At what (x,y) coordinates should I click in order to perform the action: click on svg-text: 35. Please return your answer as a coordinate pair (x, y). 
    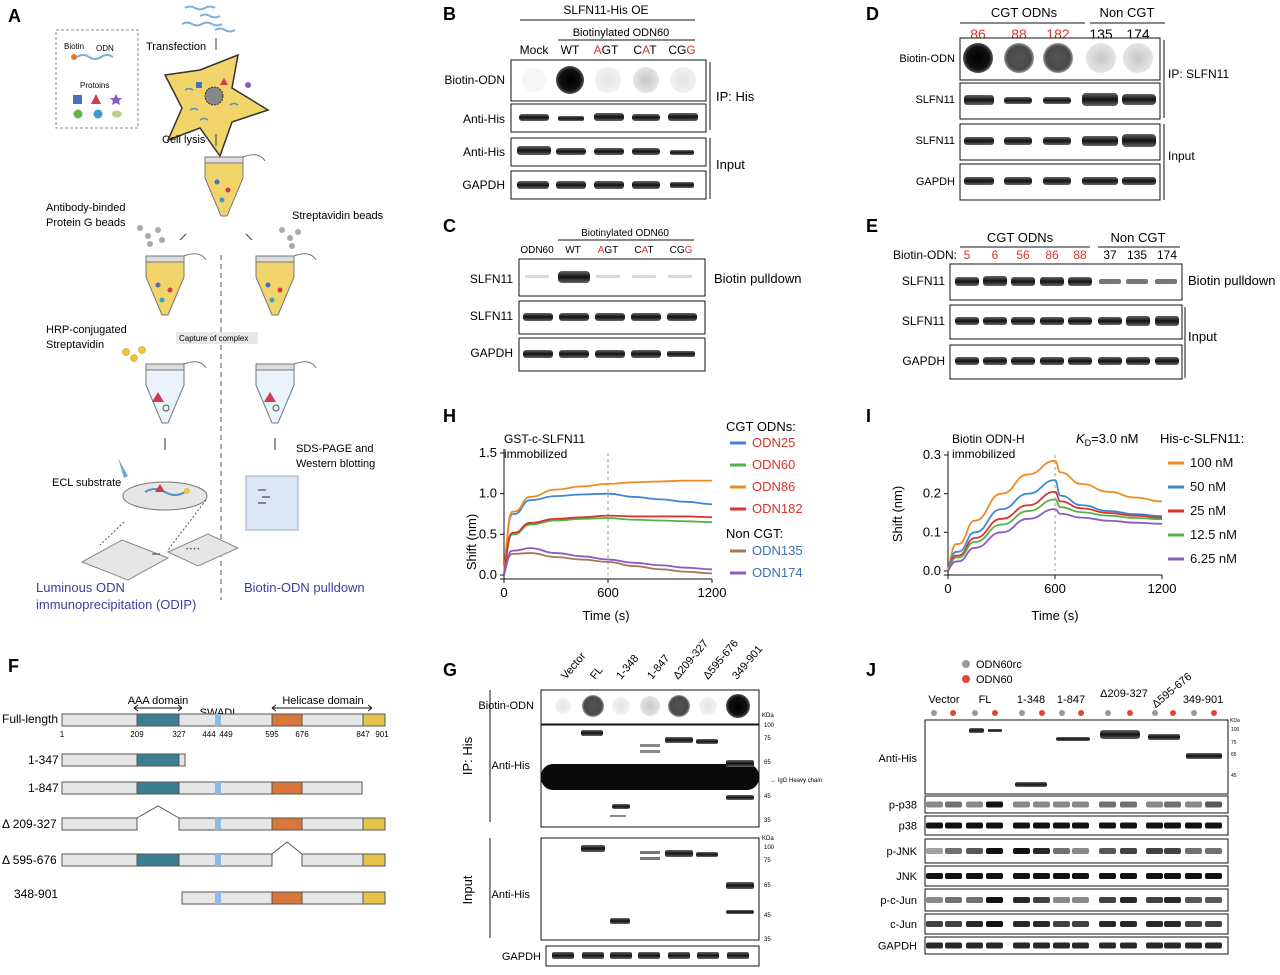
    Looking at the image, I should click on (767, 821).